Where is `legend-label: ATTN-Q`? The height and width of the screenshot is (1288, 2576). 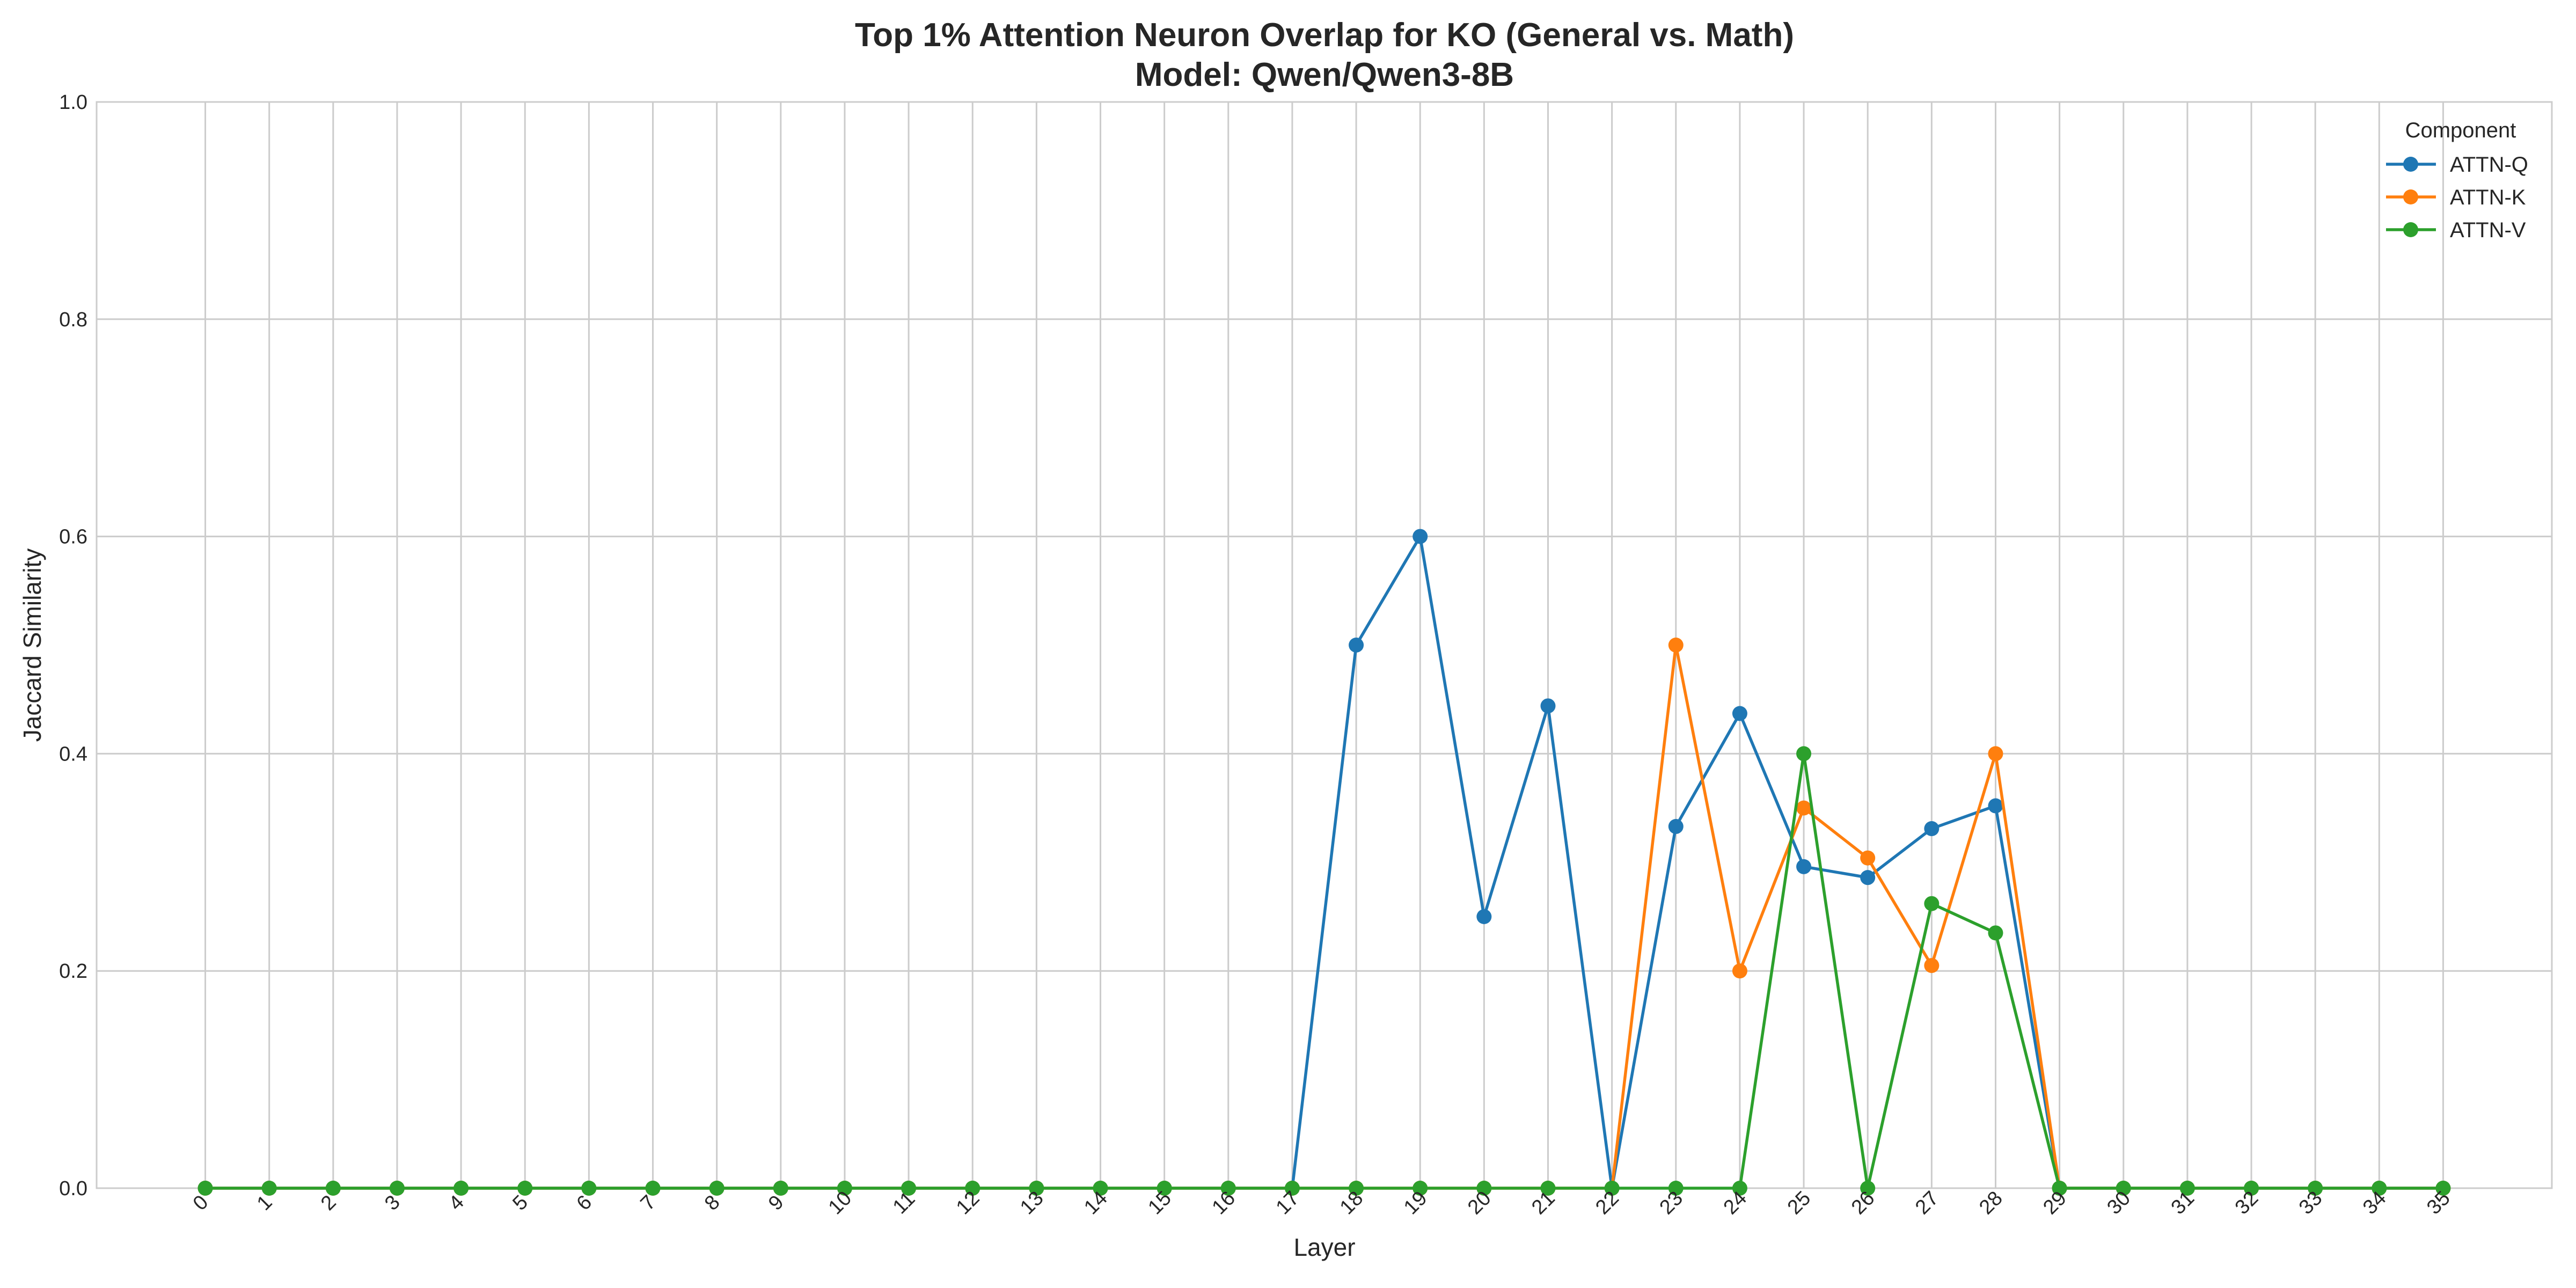 legend-label: ATTN-Q is located at coordinates (2489, 165).